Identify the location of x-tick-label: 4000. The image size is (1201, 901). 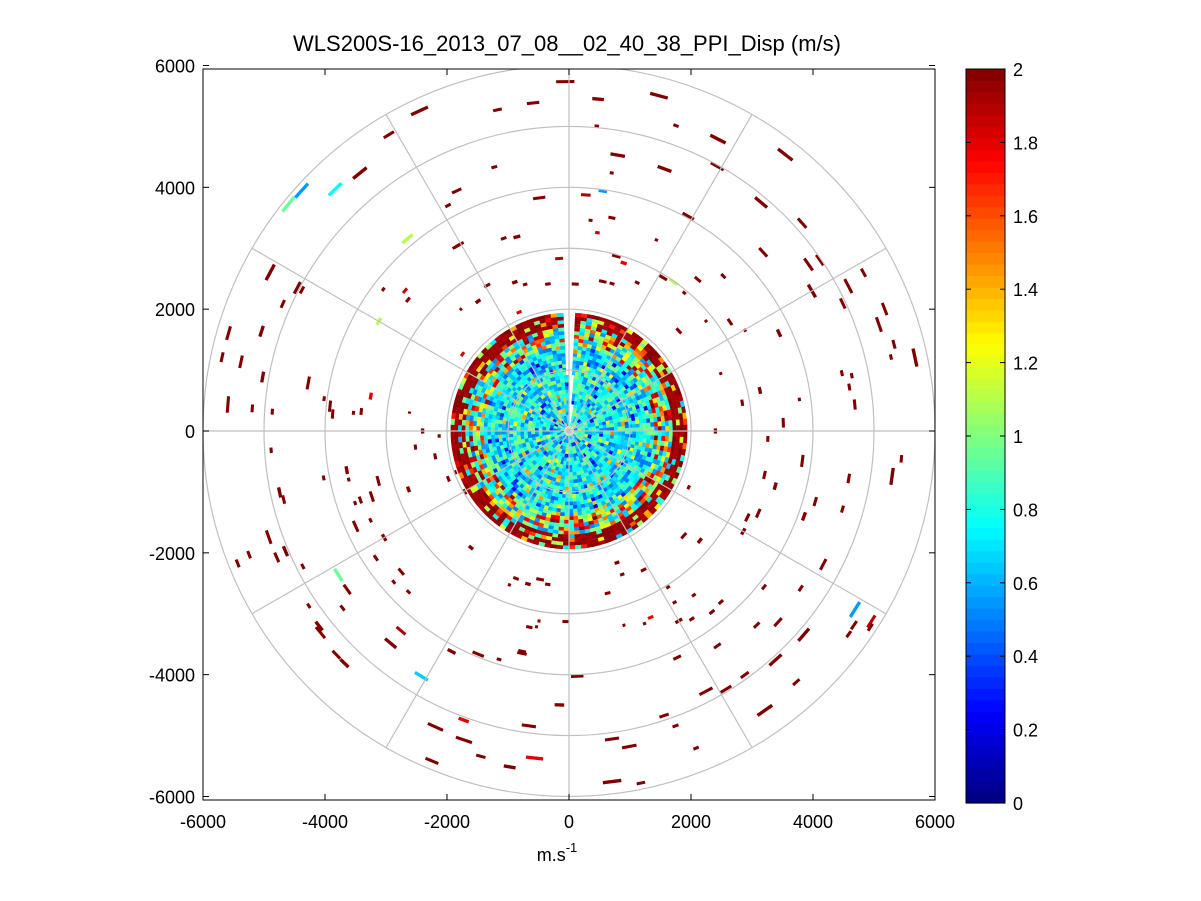
(813, 822).